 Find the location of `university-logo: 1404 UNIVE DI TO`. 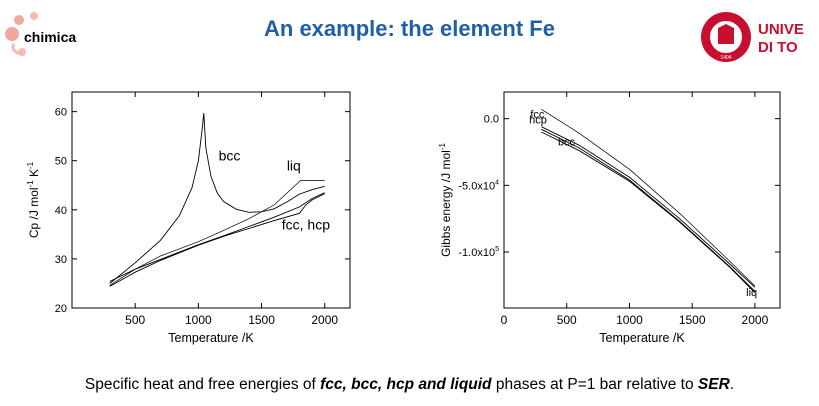

university-logo: 1404 UNIVE DI TO is located at coordinates (759, 37).